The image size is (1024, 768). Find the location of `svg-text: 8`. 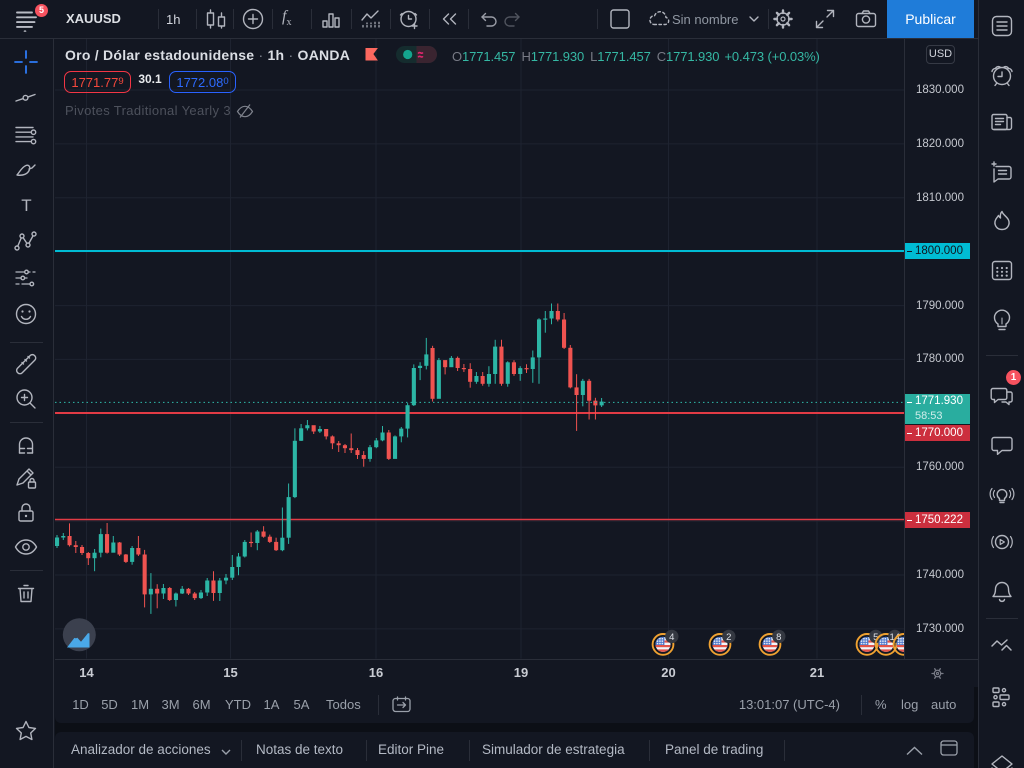

svg-text: 8 is located at coordinates (778, 637).